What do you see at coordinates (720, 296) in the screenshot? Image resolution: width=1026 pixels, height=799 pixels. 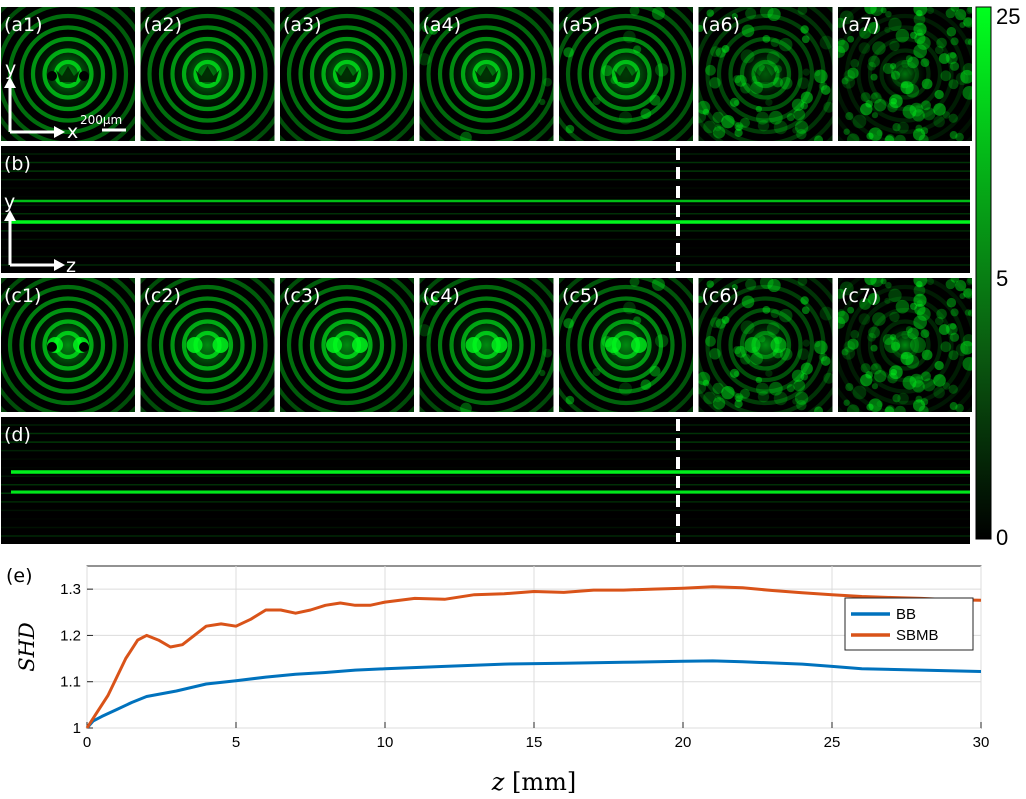 I see `panel-label: (c6)` at bounding box center [720, 296].